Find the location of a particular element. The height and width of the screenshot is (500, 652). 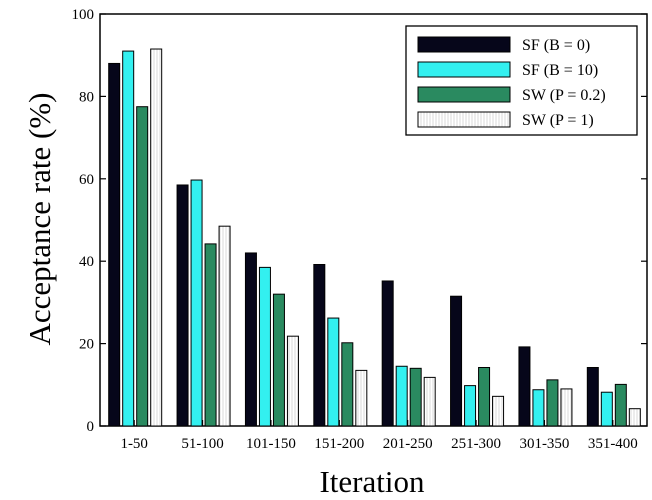

x-tick-label: 51-100 is located at coordinates (202, 444).